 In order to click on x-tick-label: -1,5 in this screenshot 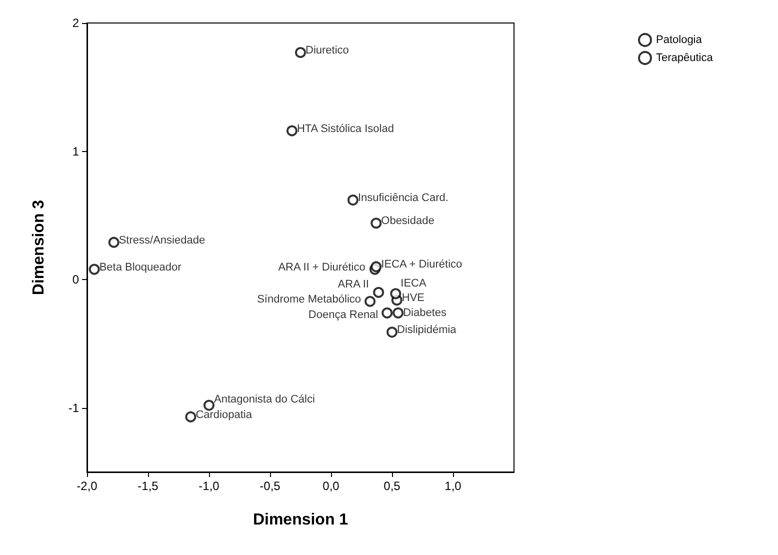, I will do `click(148, 486)`.